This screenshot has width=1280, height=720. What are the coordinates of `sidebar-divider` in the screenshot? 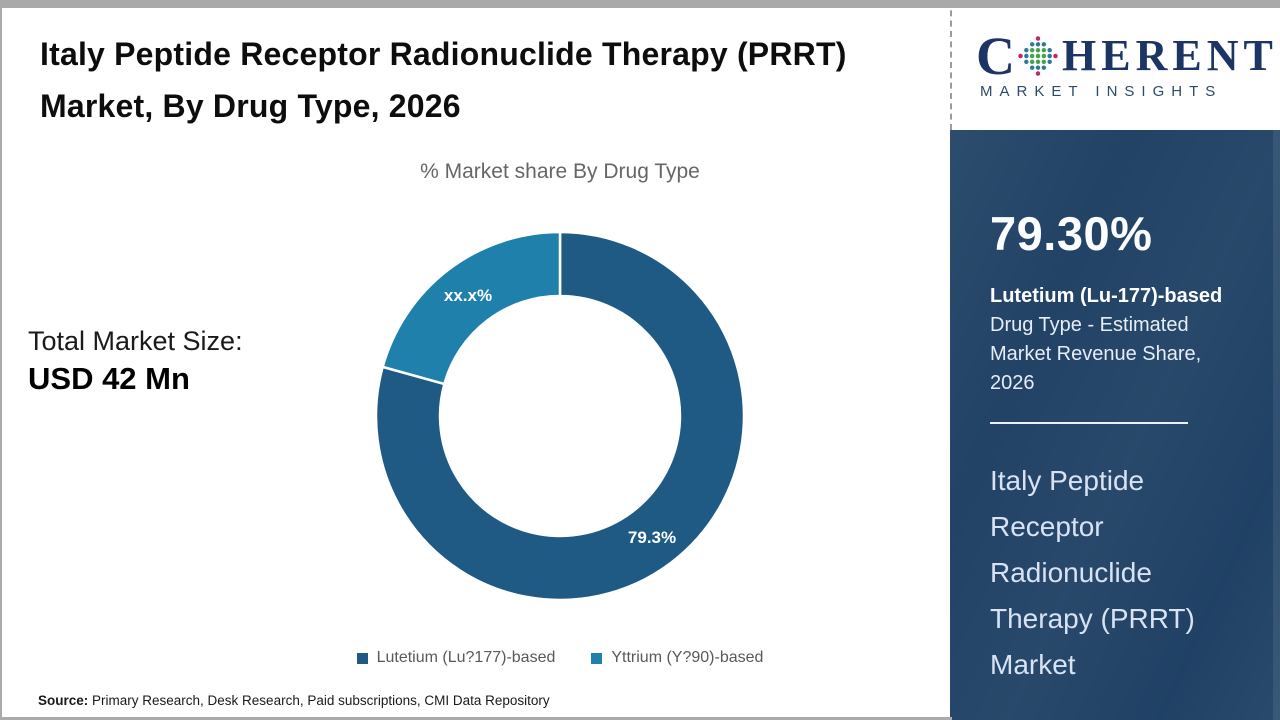 It's located at (1089, 423).